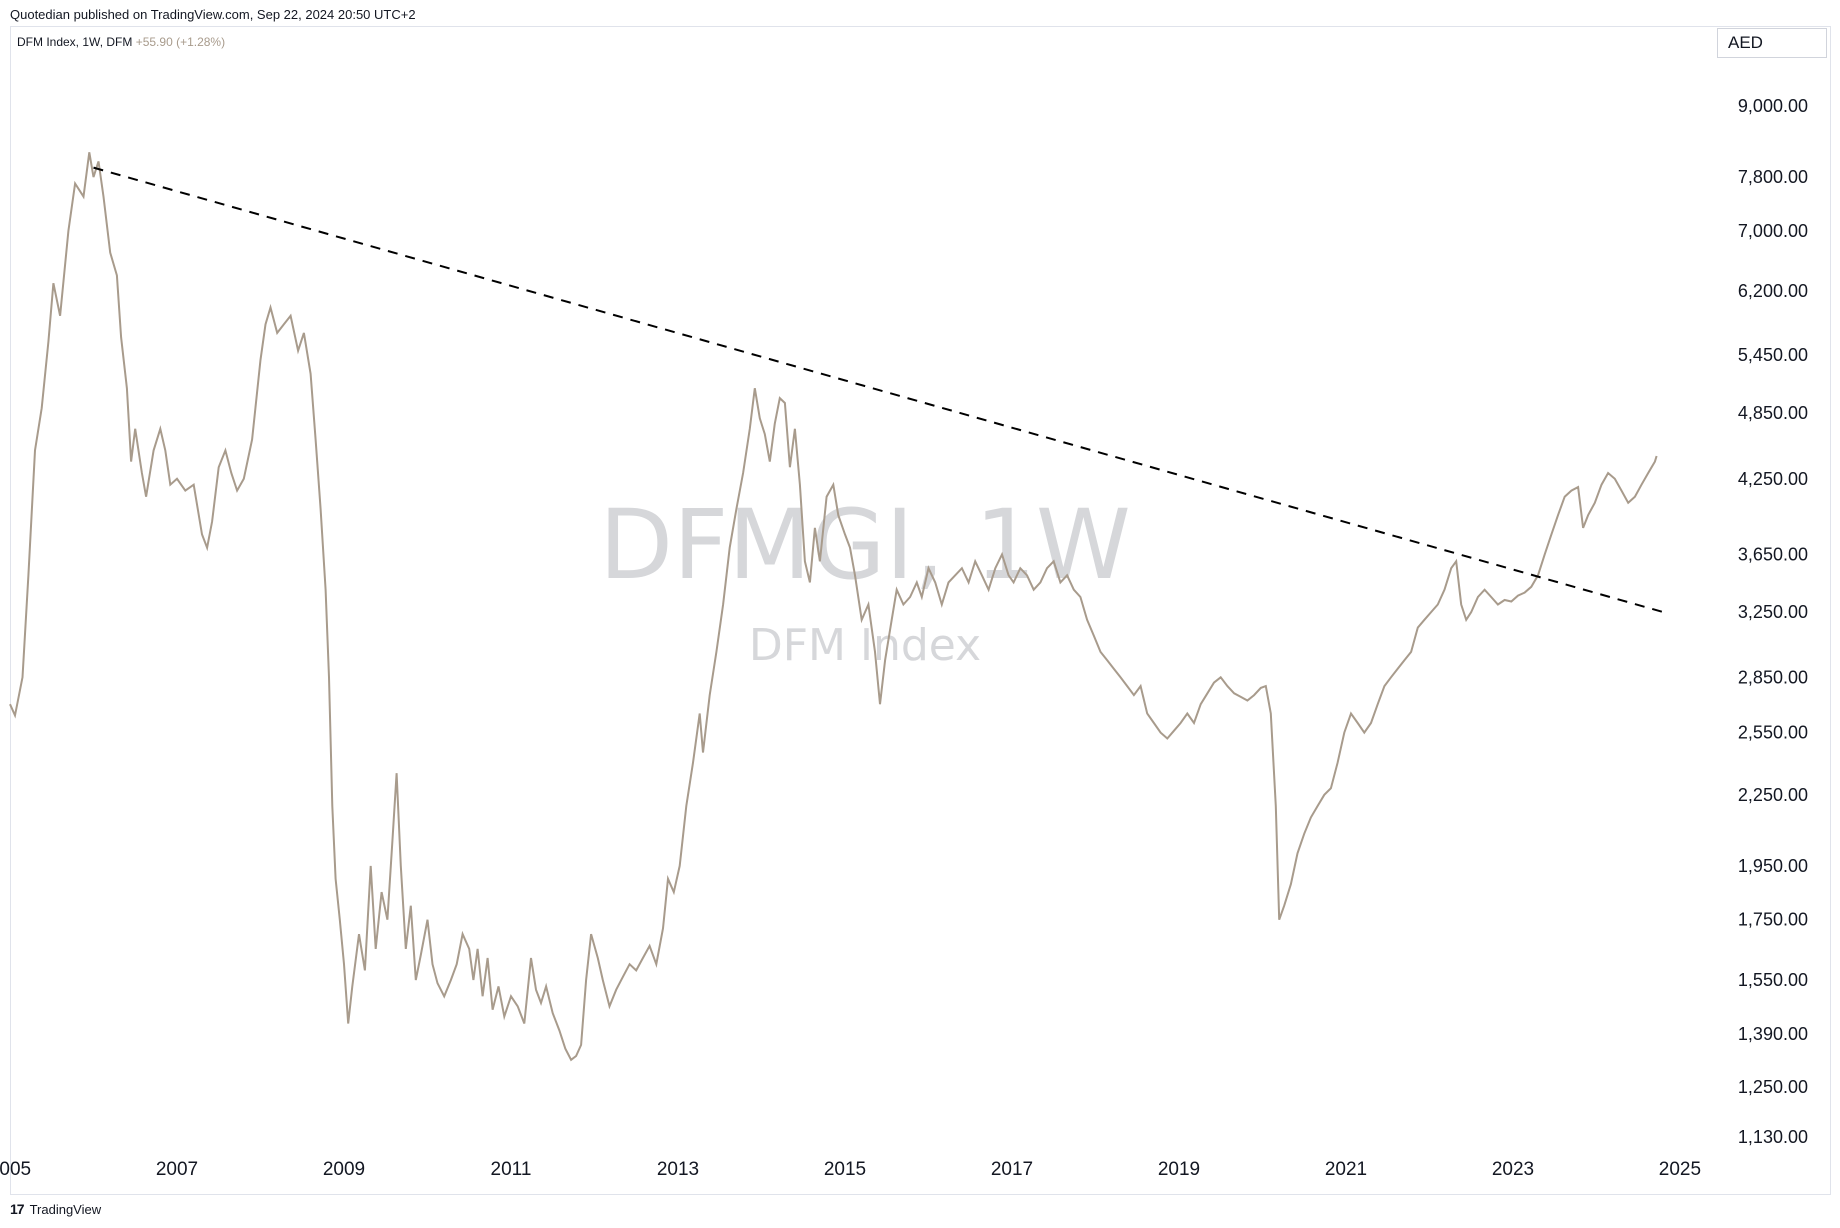 Image resolution: width=1840 pixels, height=1228 pixels. What do you see at coordinates (1513, 1169) in the screenshot?
I see `x-tick-label: 2023` at bounding box center [1513, 1169].